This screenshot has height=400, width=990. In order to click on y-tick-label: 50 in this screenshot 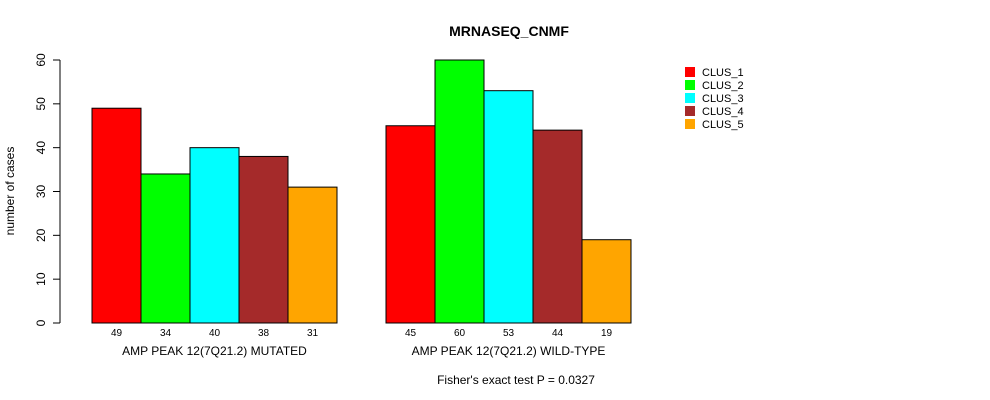, I will do `click(41, 104)`.